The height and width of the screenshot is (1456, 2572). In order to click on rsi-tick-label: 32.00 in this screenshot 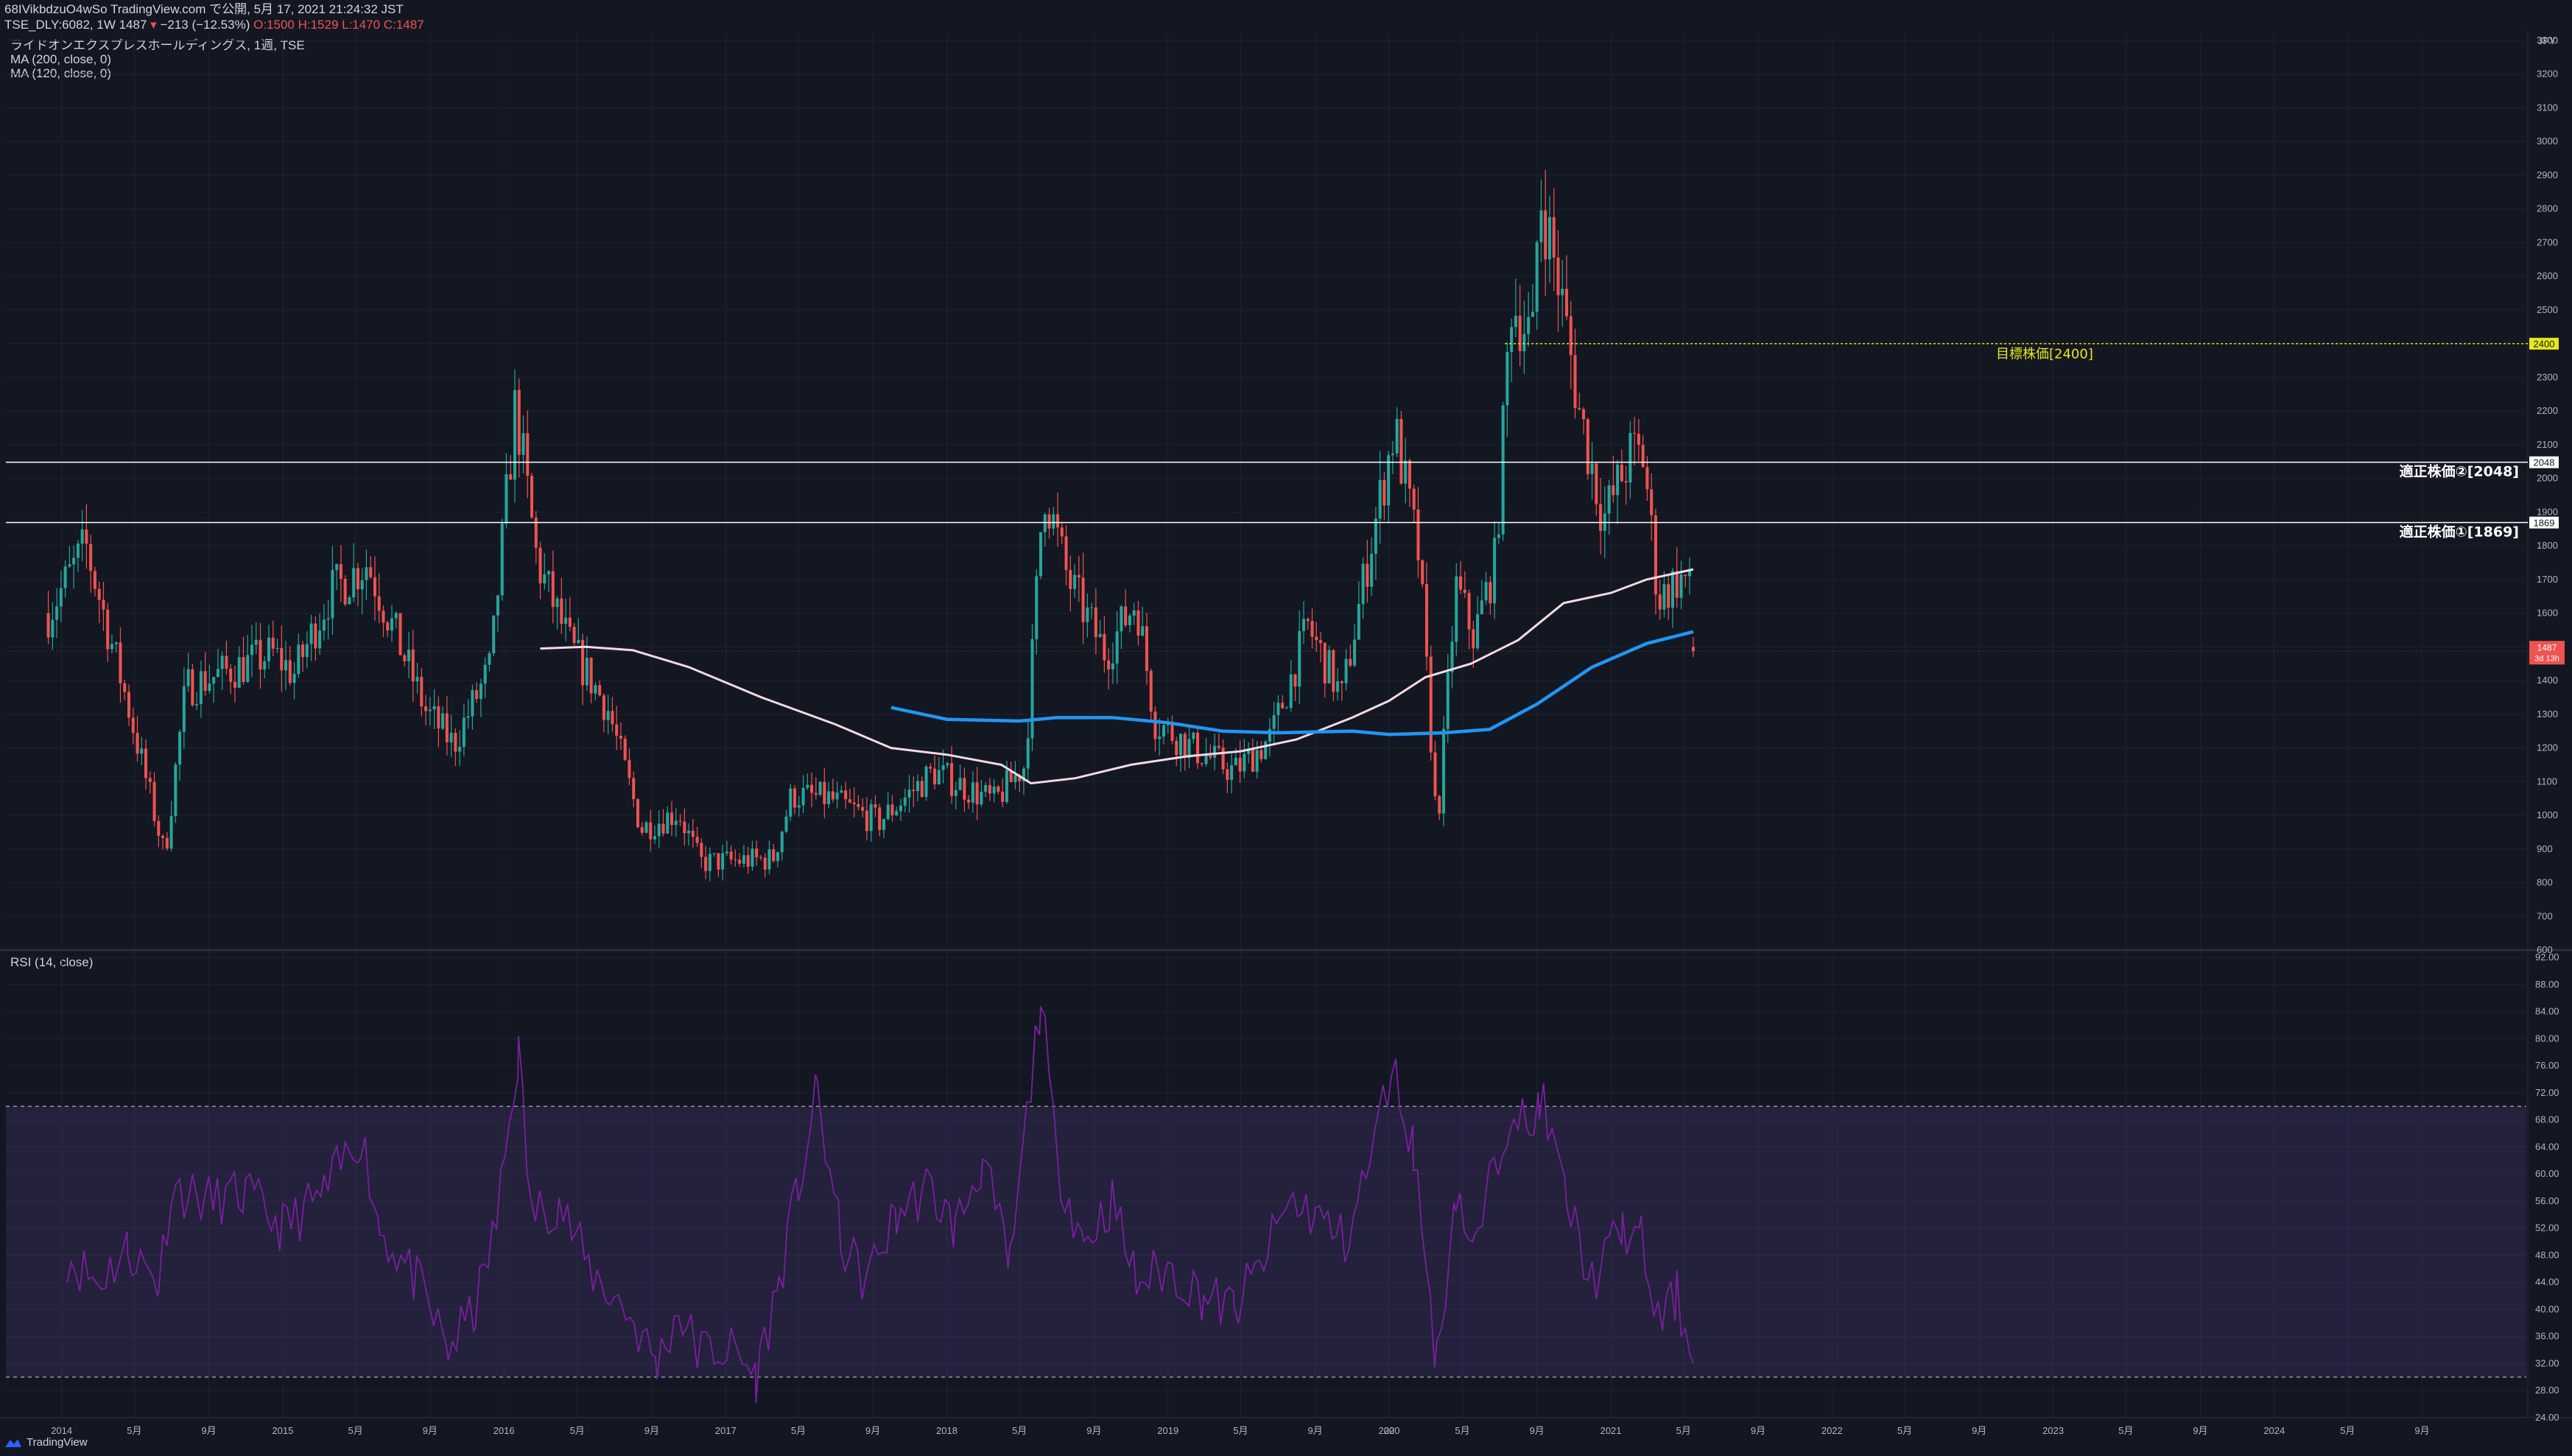, I will do `click(2547, 1362)`.